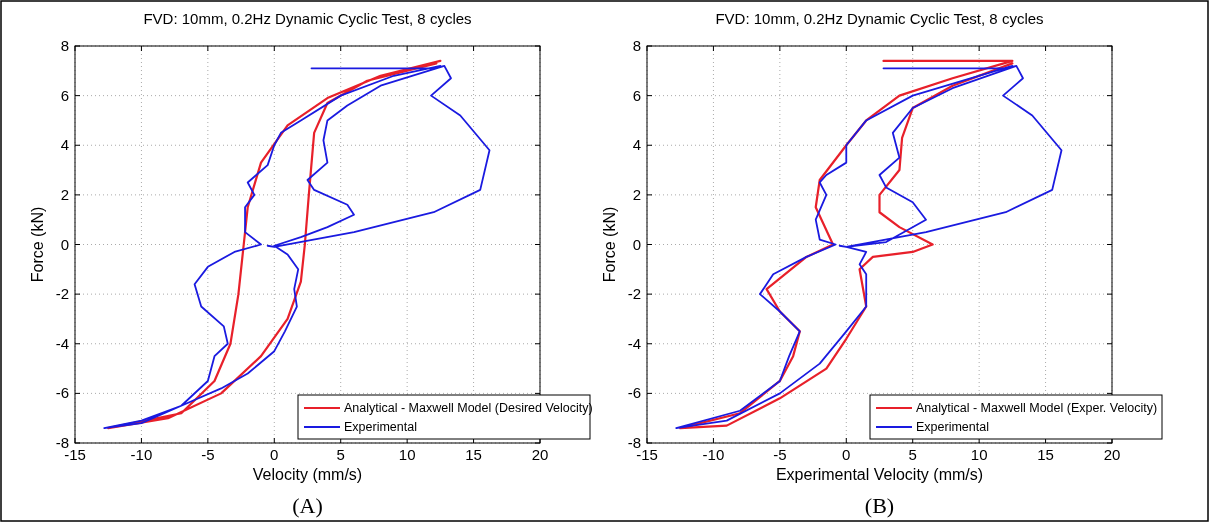 This screenshot has width=1209, height=522. What do you see at coordinates (468, 408) in the screenshot?
I see `legend-label: Analytical - Maxwell Model (Desired Velocity)` at bounding box center [468, 408].